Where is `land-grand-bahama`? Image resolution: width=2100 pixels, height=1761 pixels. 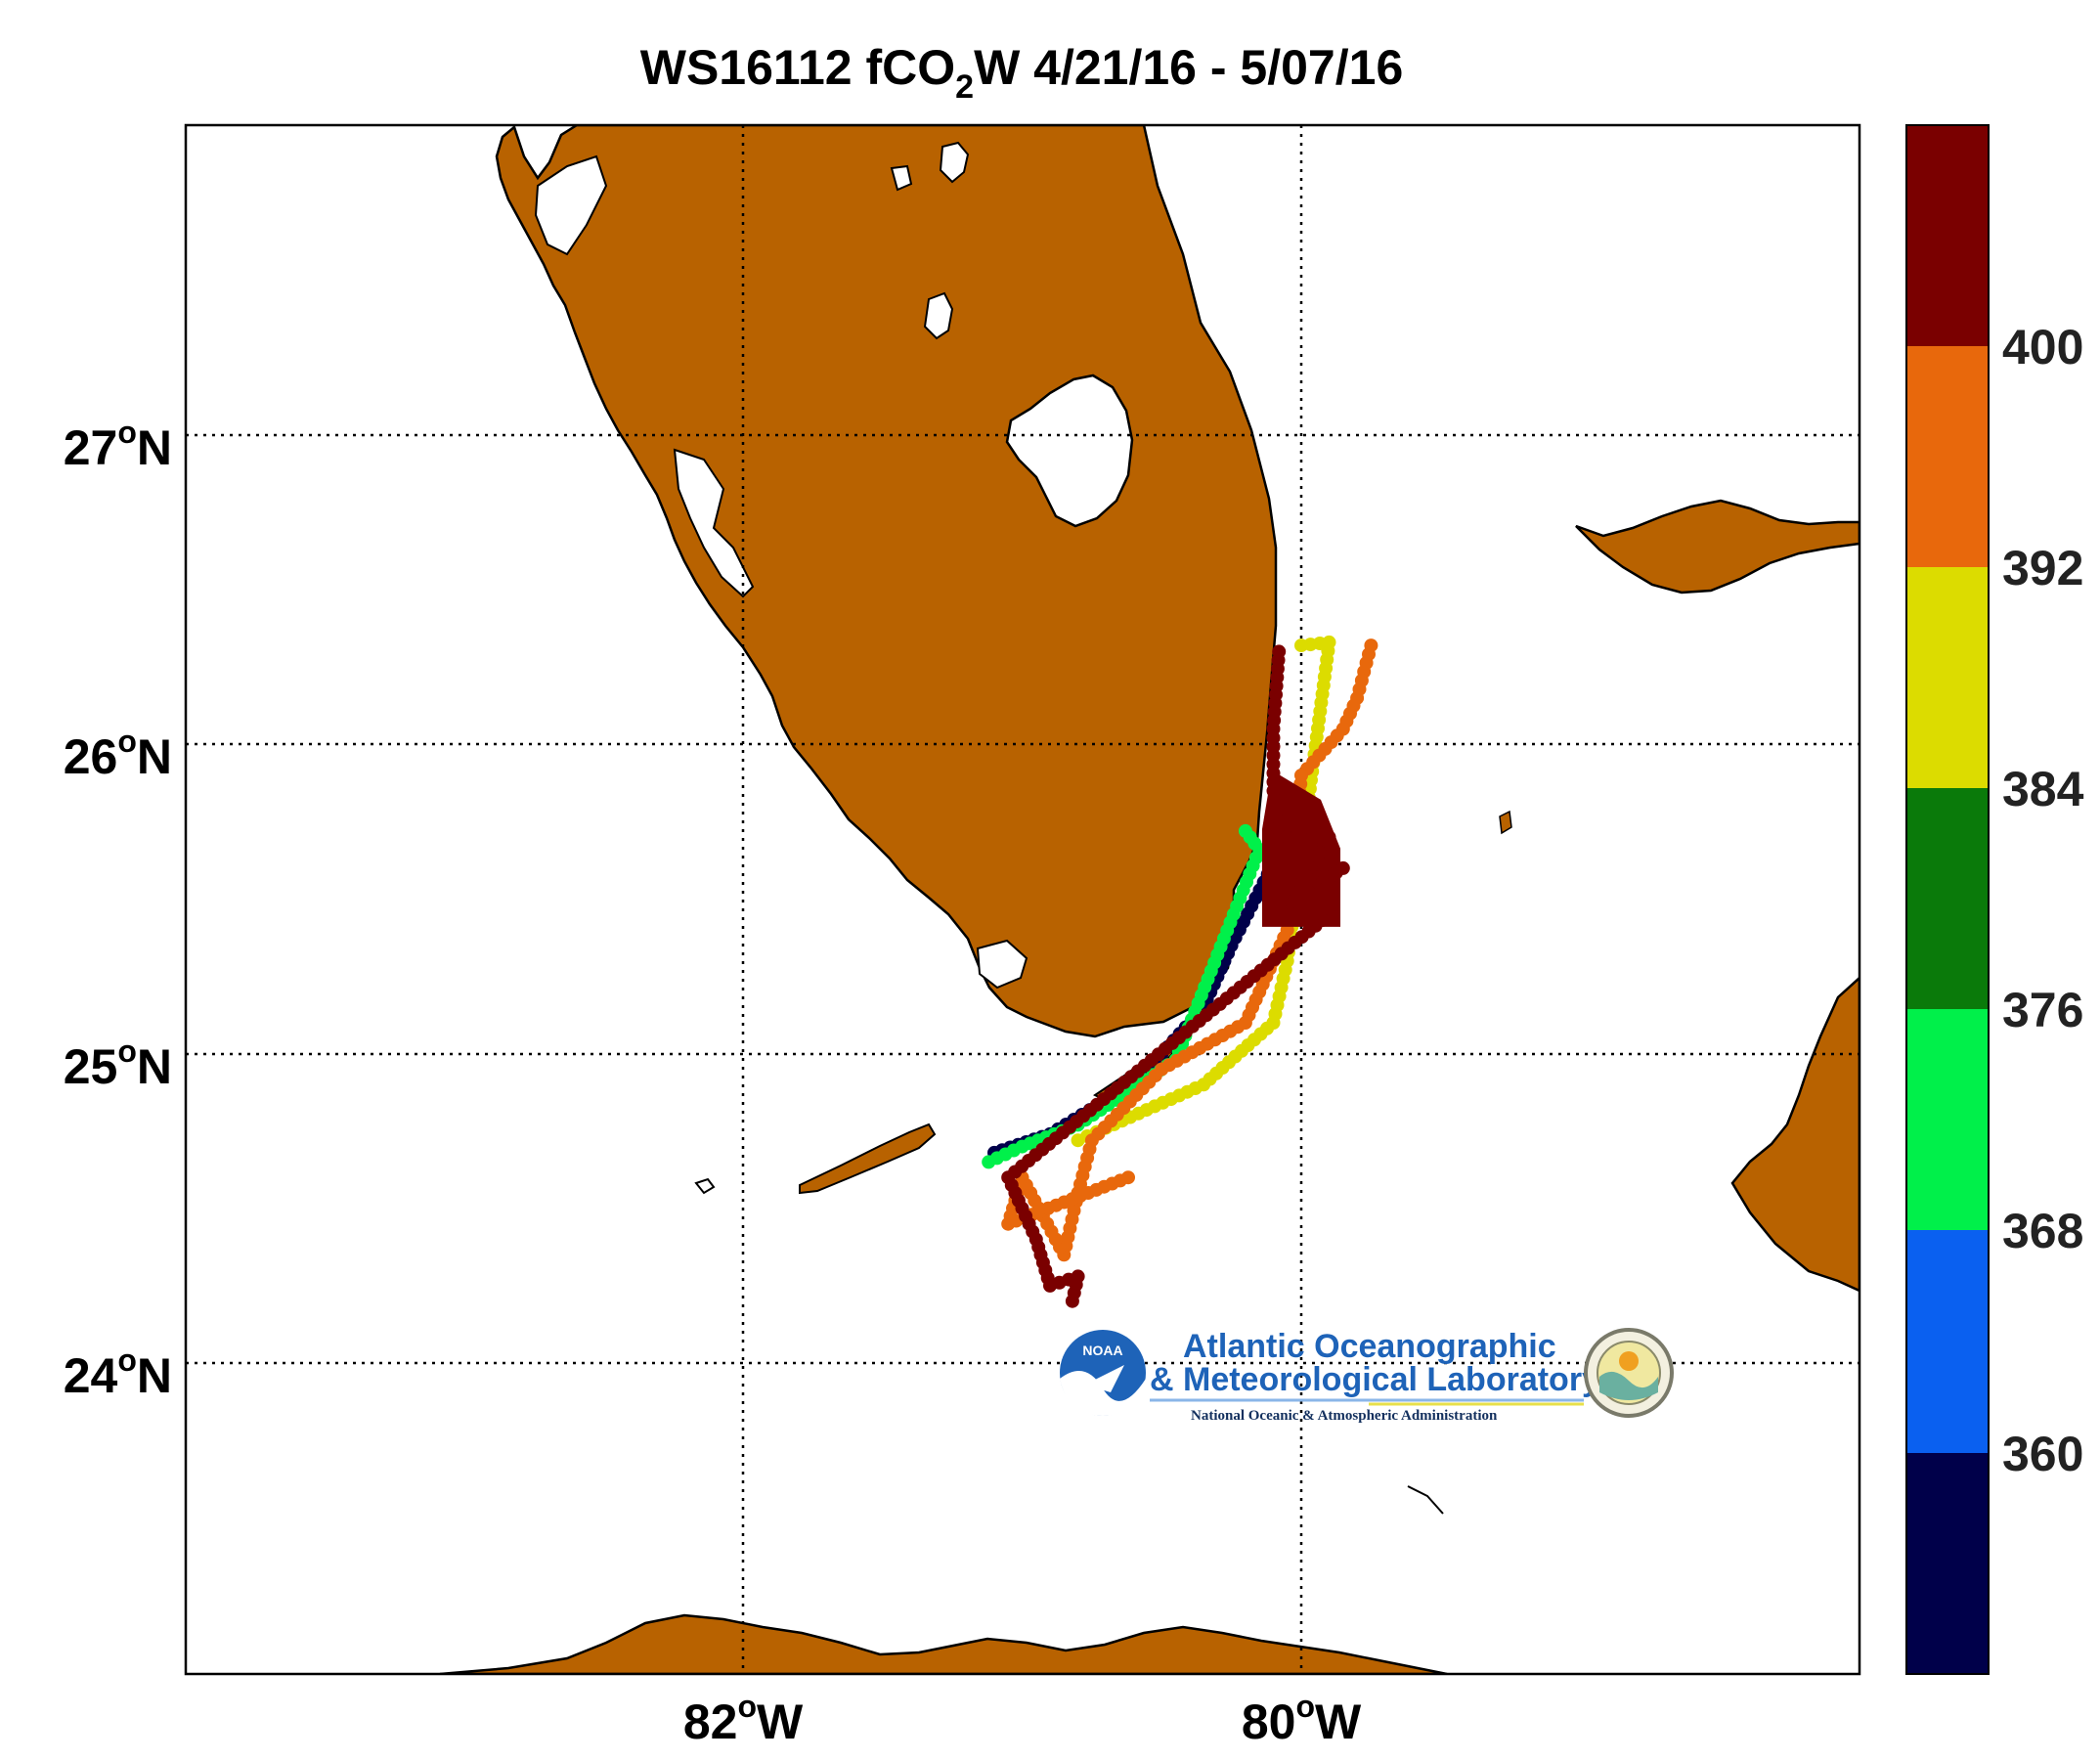
land-grand-bahama is located at coordinates (1717, 546).